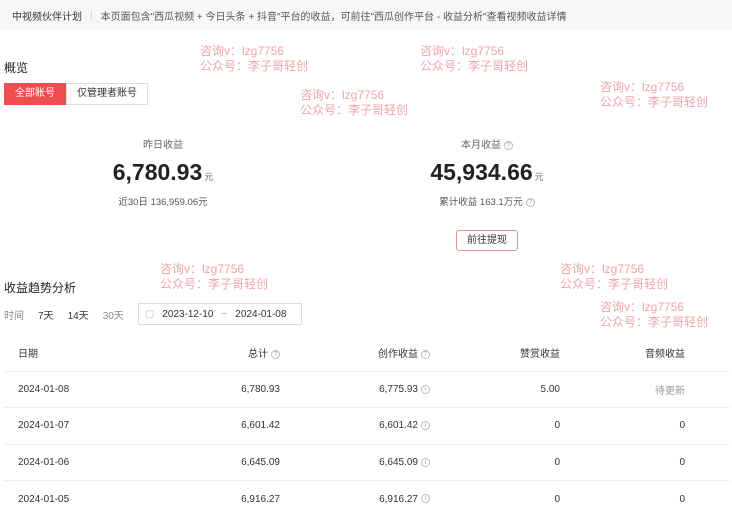 The height and width of the screenshot is (517, 732). Describe the element at coordinates (220, 314) in the screenshot. I see `date-range-picker: ▢ 2023-12-10 ~ 2024-01-08` at that location.